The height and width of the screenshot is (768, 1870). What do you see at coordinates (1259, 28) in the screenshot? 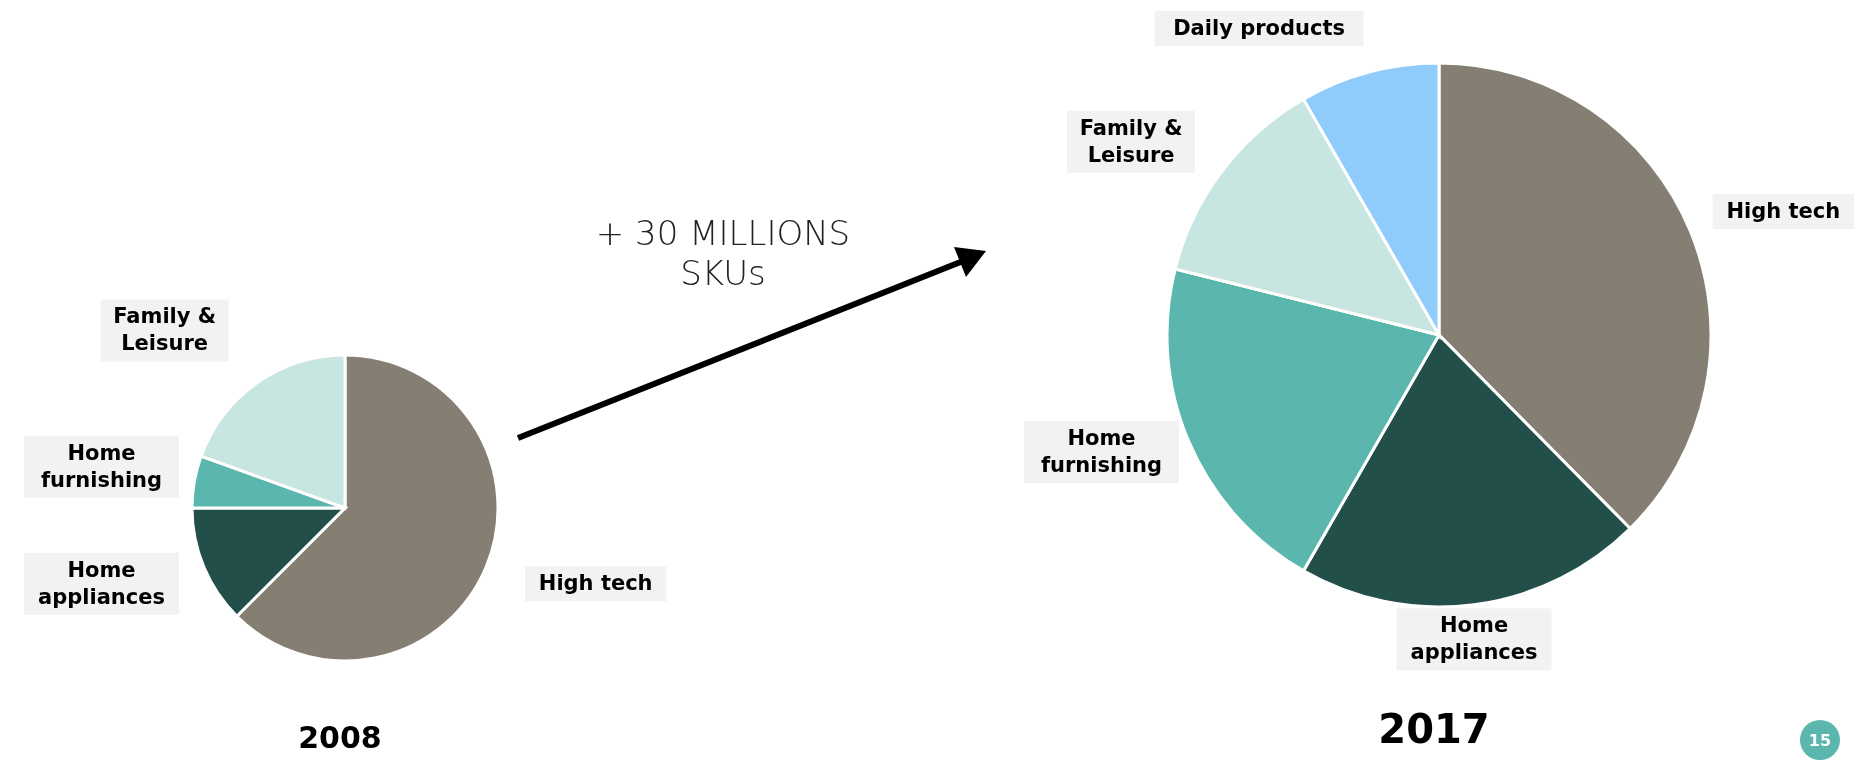
I see `slice-label: Daily products` at bounding box center [1259, 28].